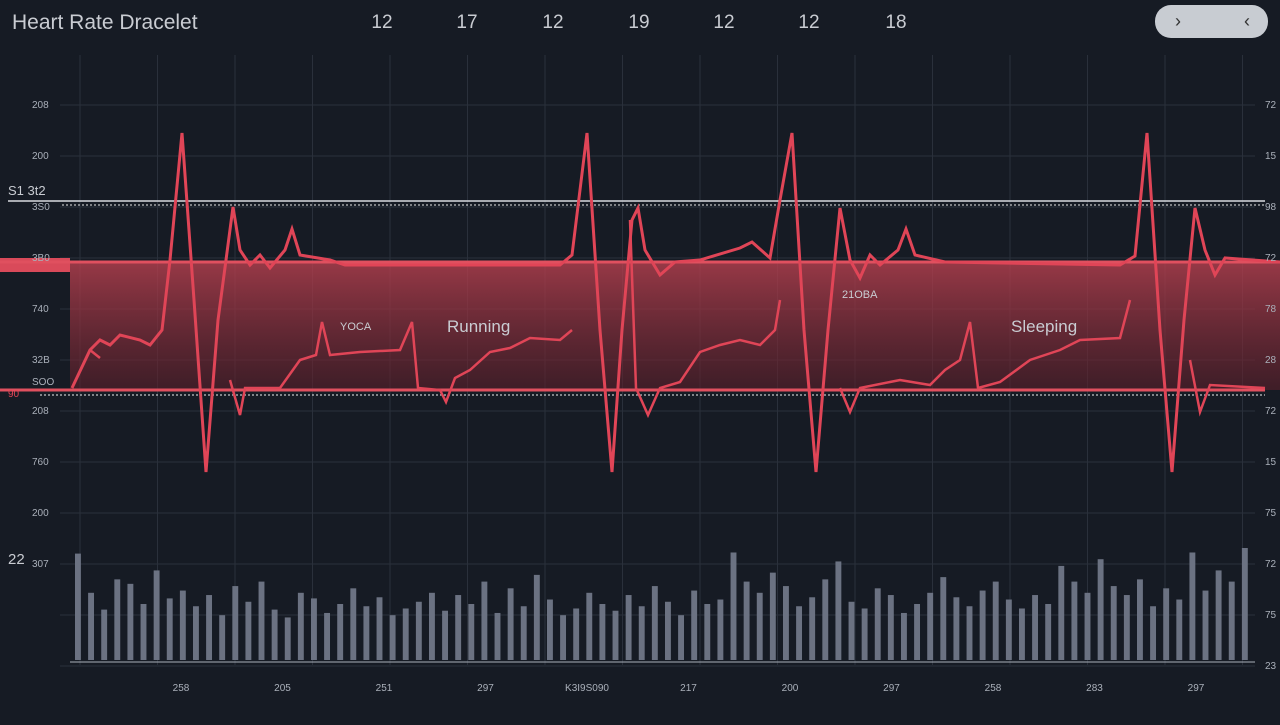 Image resolution: width=1280 pixels, height=725 pixels. I want to click on big-label: 22, so click(16, 559).